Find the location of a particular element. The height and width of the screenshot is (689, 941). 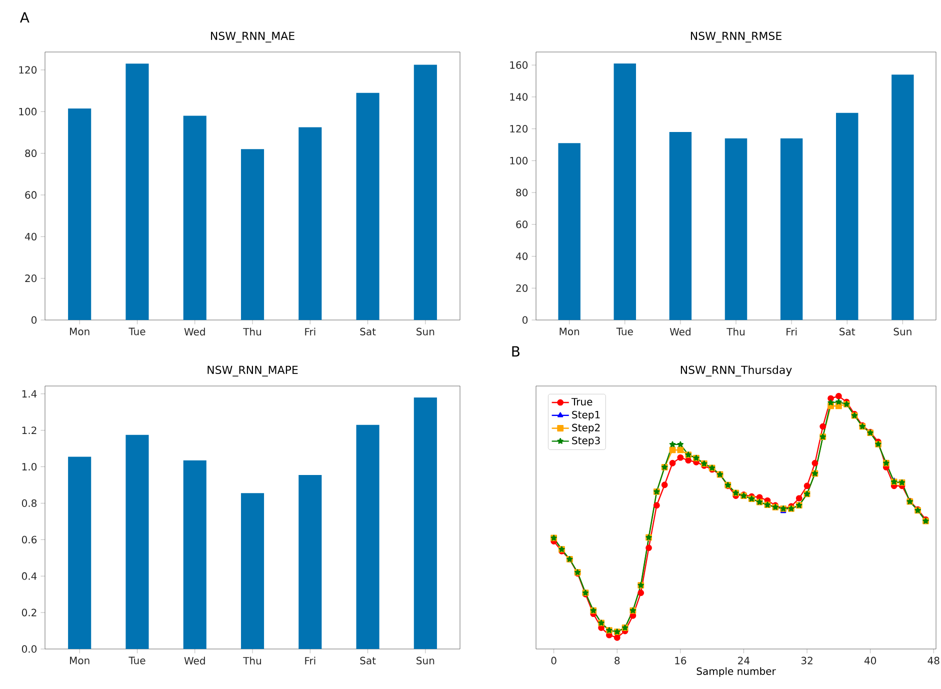

x-tick-label: 48 is located at coordinates (934, 660).